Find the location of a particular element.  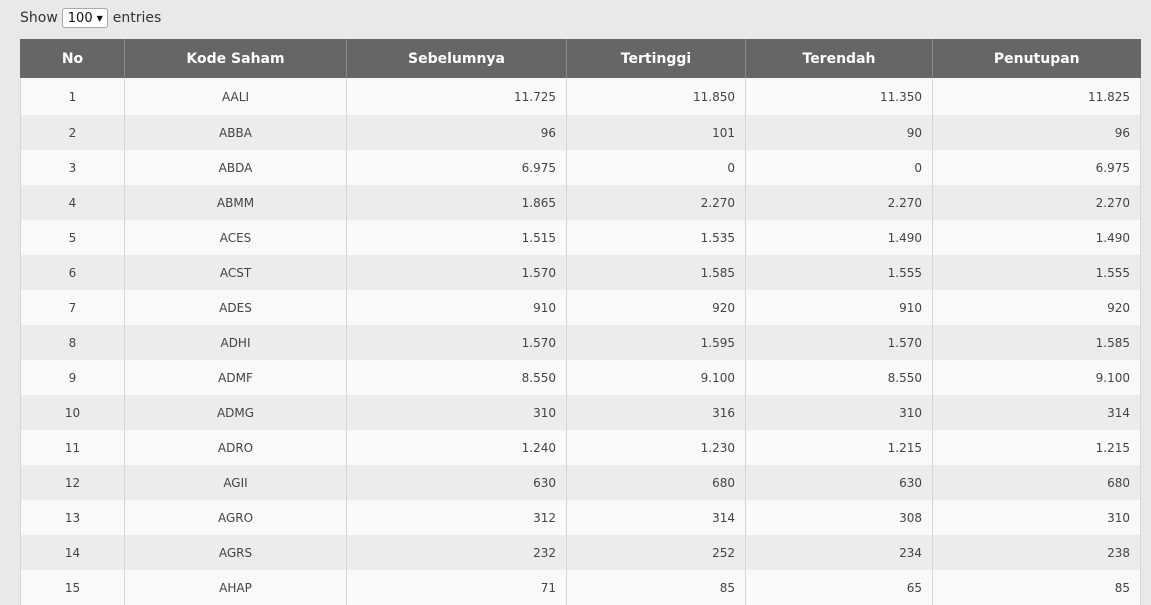

cell-kode-saham: AGRO is located at coordinates (235, 517).